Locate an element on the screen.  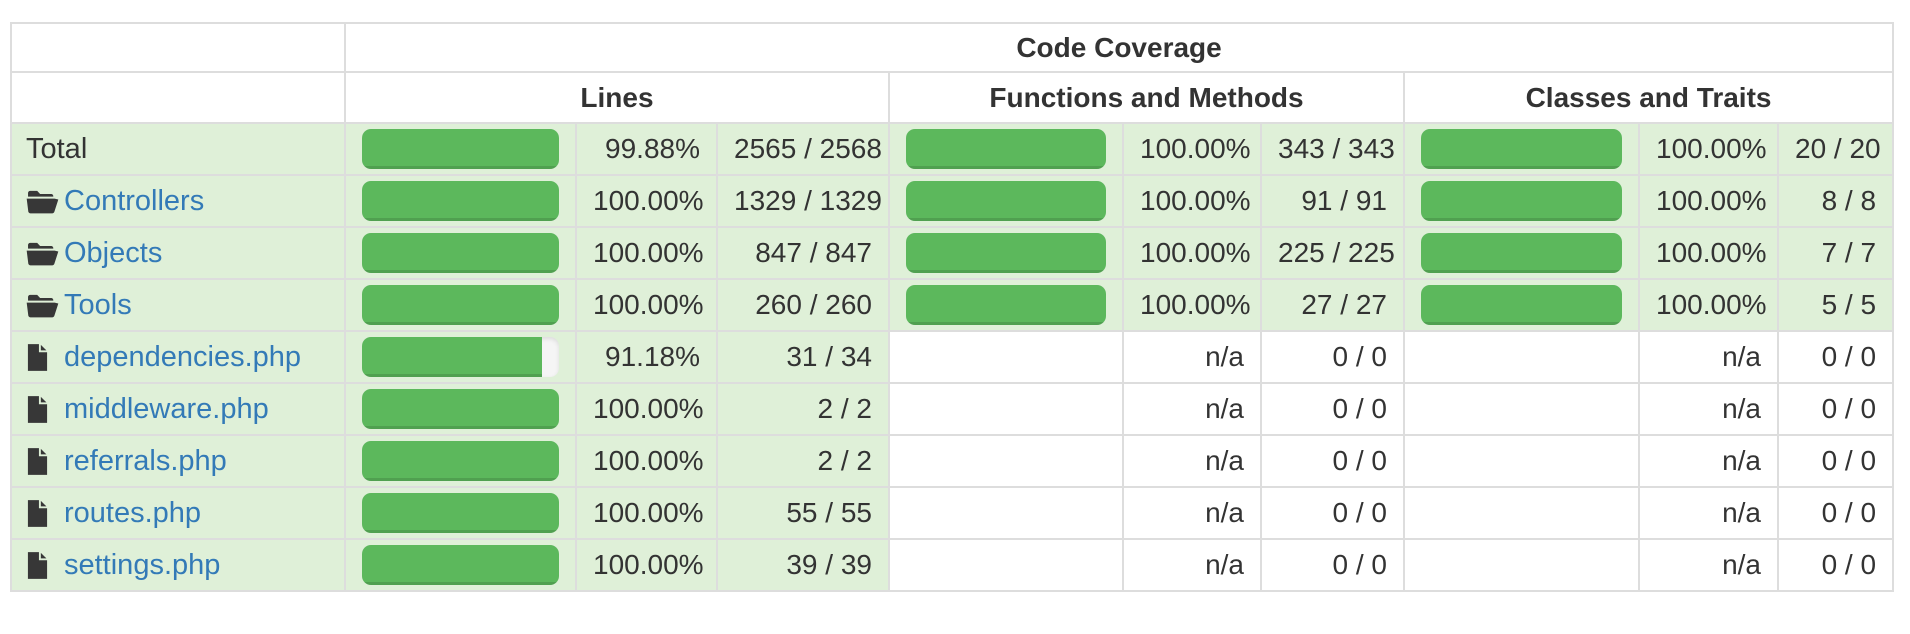
item-name-wrap: Total is located at coordinates (177, 149).